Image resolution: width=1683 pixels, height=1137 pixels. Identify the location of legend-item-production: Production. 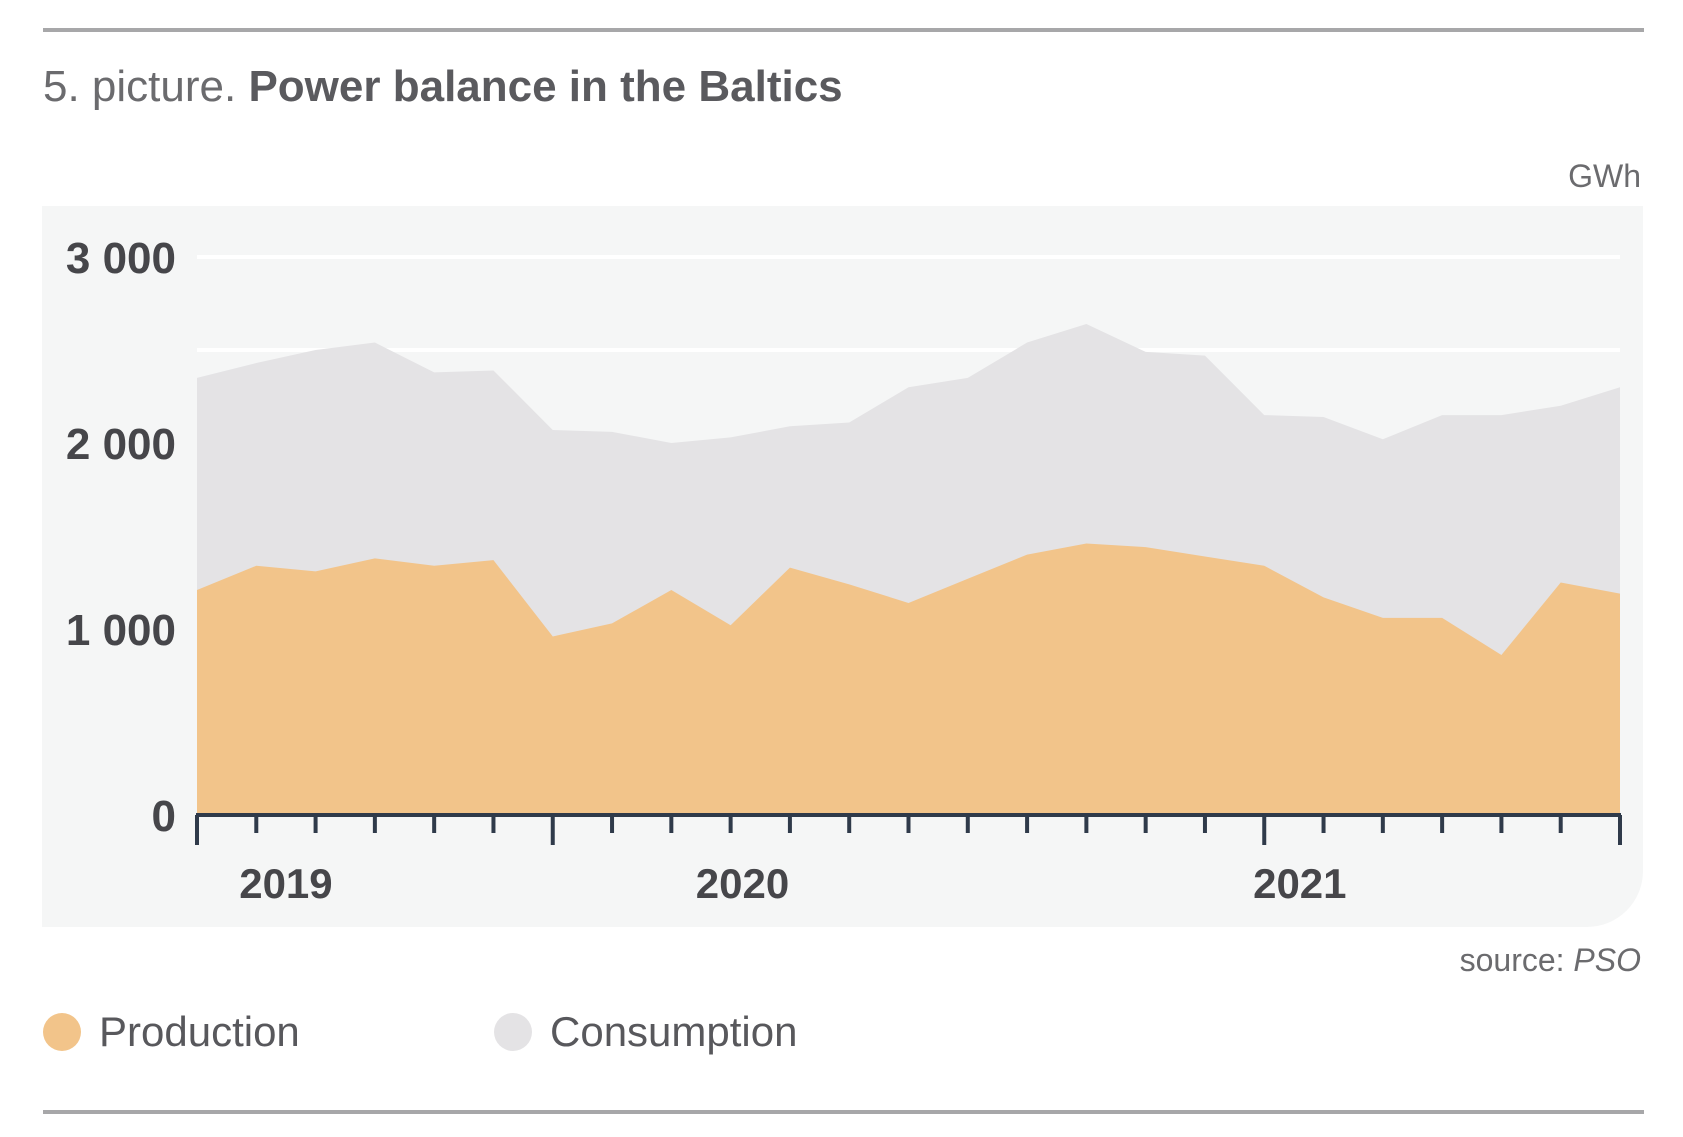
(171, 1032).